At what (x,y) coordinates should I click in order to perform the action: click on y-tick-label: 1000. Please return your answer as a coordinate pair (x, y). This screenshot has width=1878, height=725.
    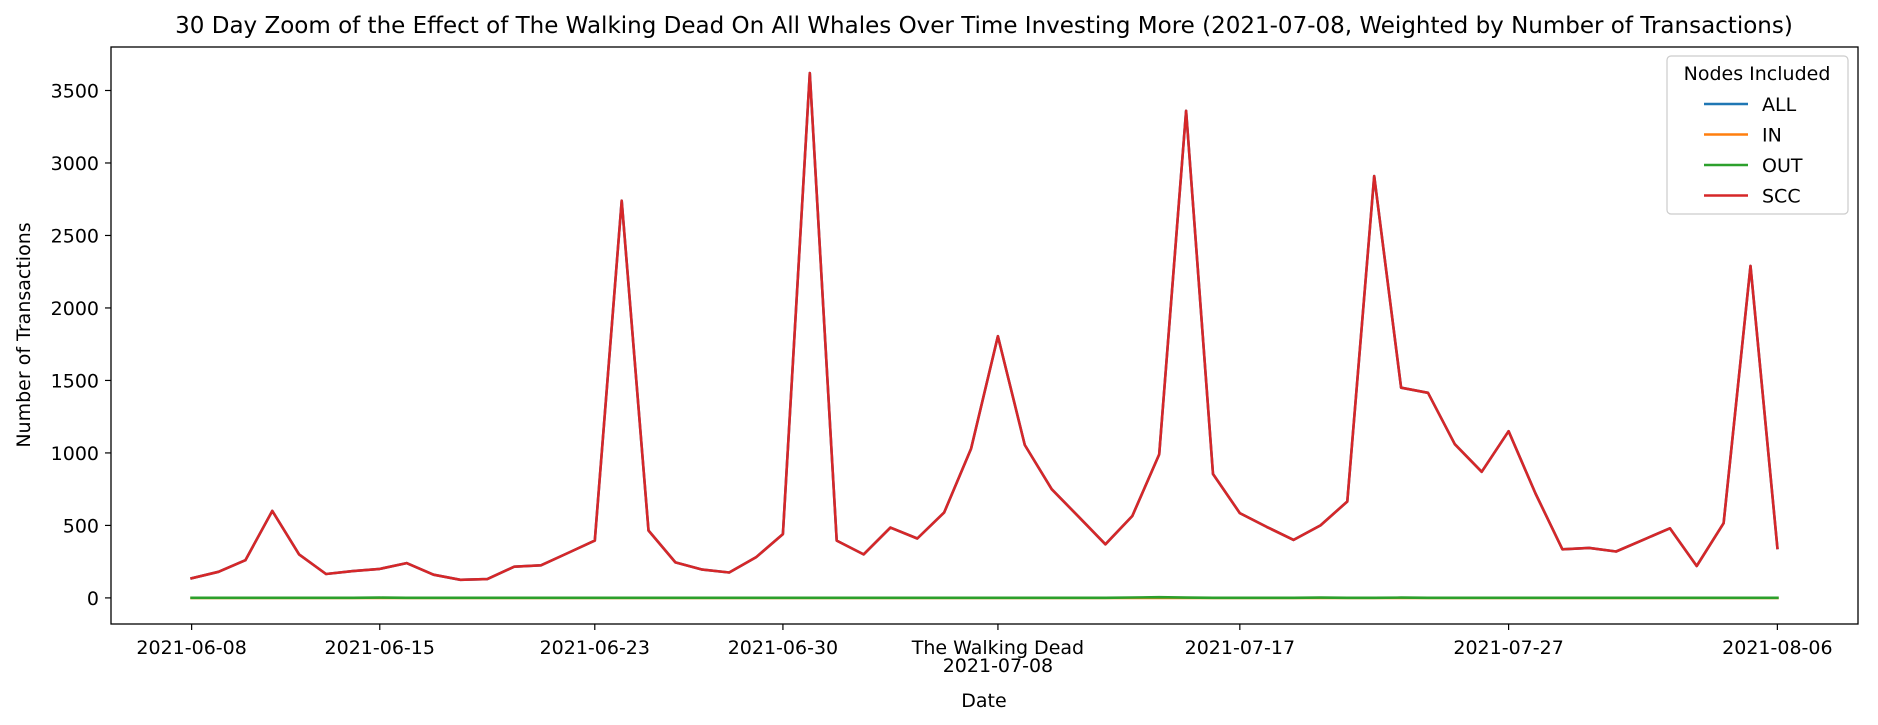
    Looking at the image, I should click on (75, 454).